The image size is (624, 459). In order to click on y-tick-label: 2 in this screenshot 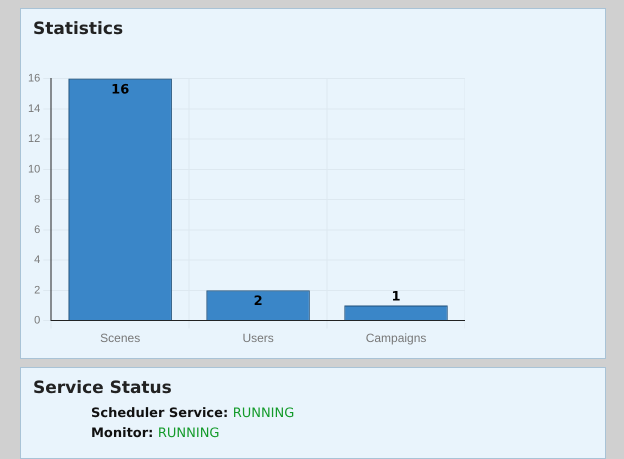, I will do `click(37, 290)`.